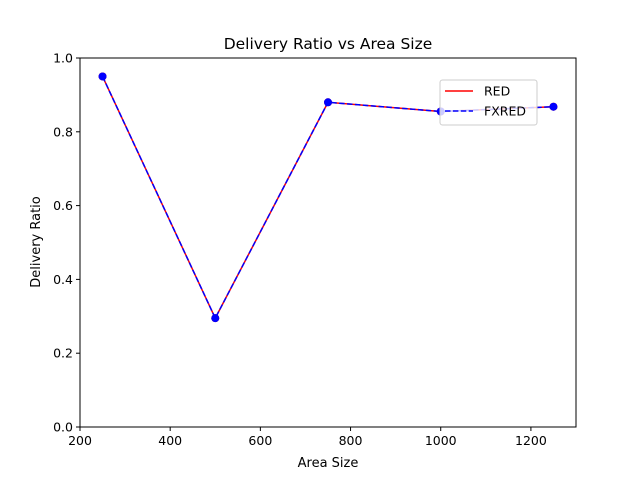 Image resolution: width=640 pixels, height=485 pixels. What do you see at coordinates (63, 58) in the screenshot?
I see `y-tick-label: 1.0` at bounding box center [63, 58].